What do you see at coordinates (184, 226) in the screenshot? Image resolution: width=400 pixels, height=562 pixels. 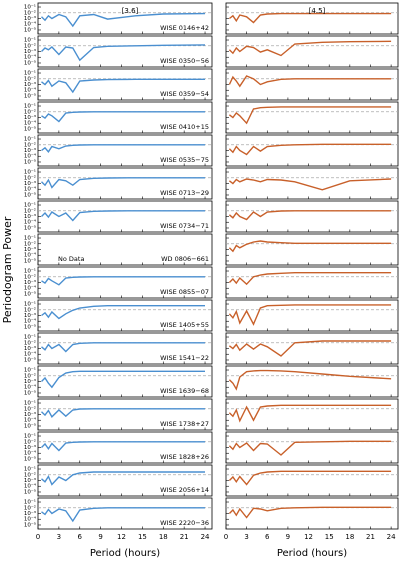 I see `panel-label: WISE 0734−71` at bounding box center [184, 226].